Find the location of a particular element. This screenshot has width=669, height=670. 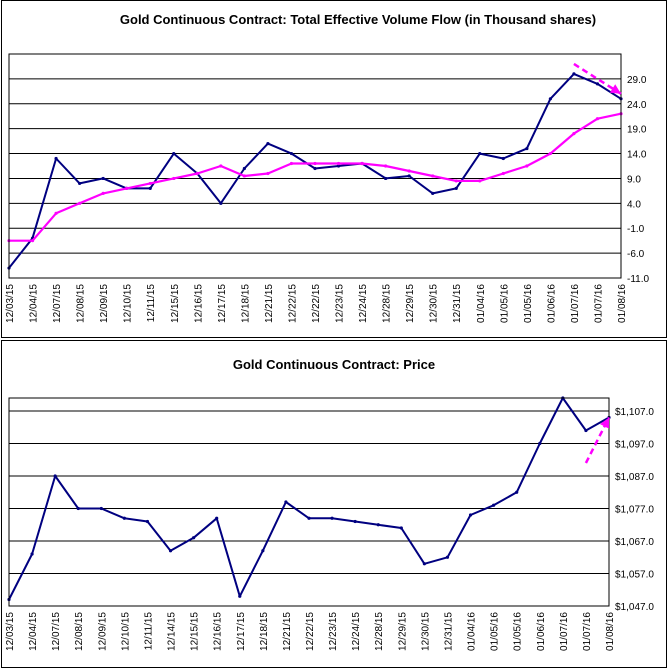

x-tick-label: 01/04/16 is located at coordinates (481, 303).